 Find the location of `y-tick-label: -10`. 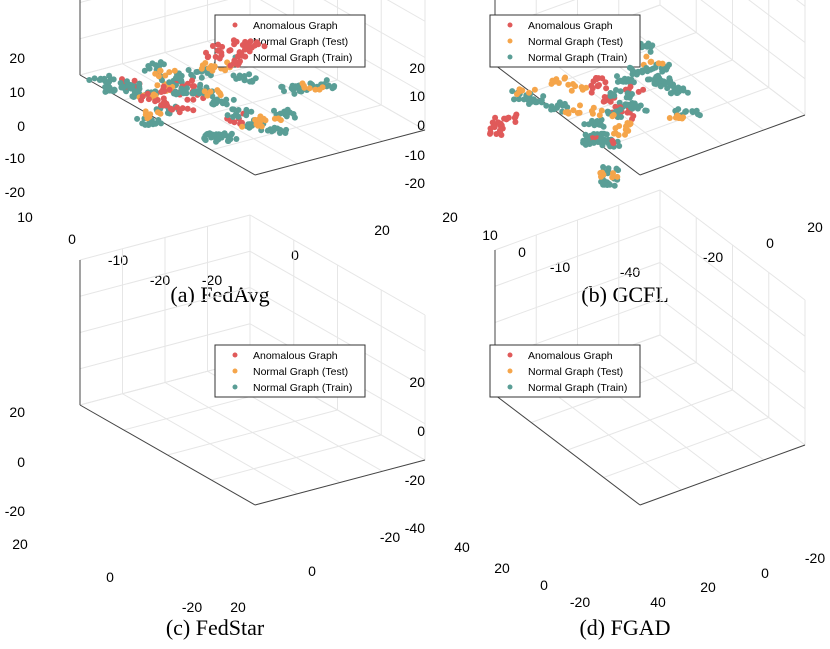

y-tick-label: -10 is located at coordinates (560, 267).